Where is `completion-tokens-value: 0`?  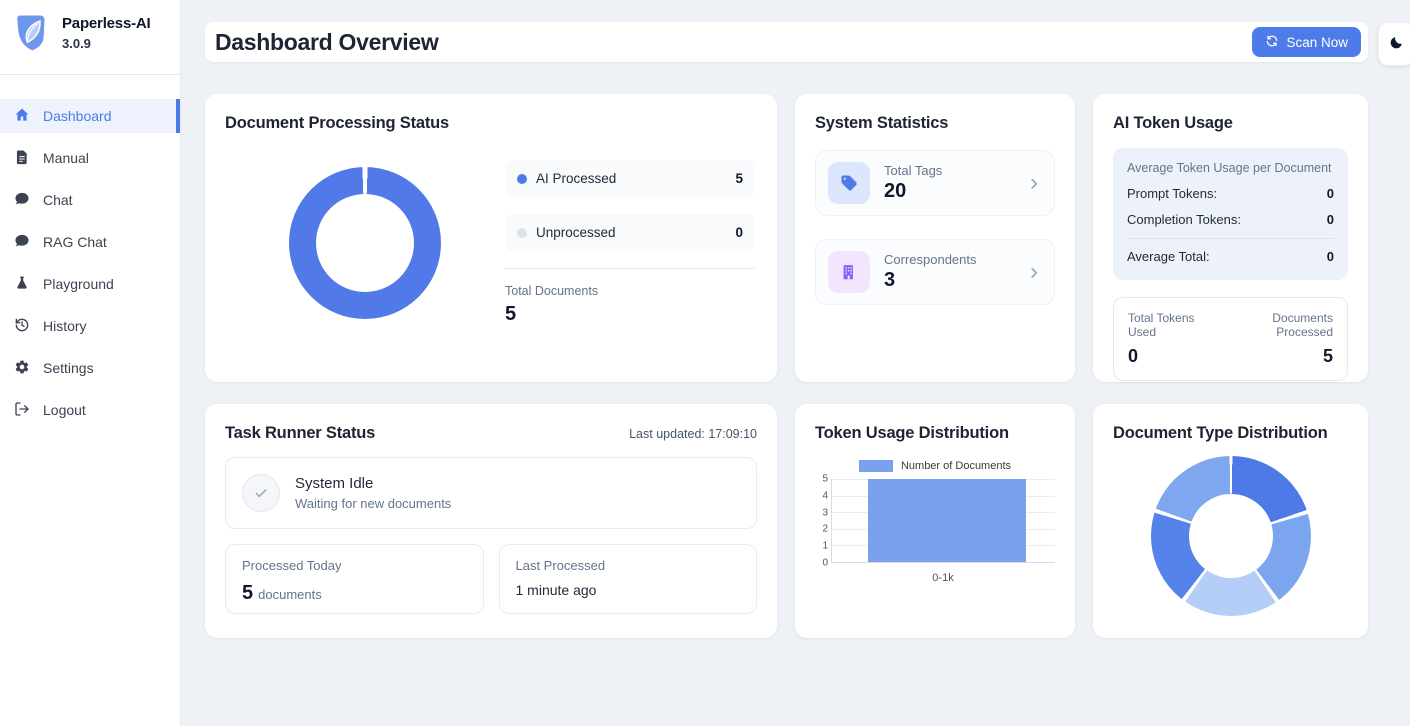 completion-tokens-value: 0 is located at coordinates (1330, 219).